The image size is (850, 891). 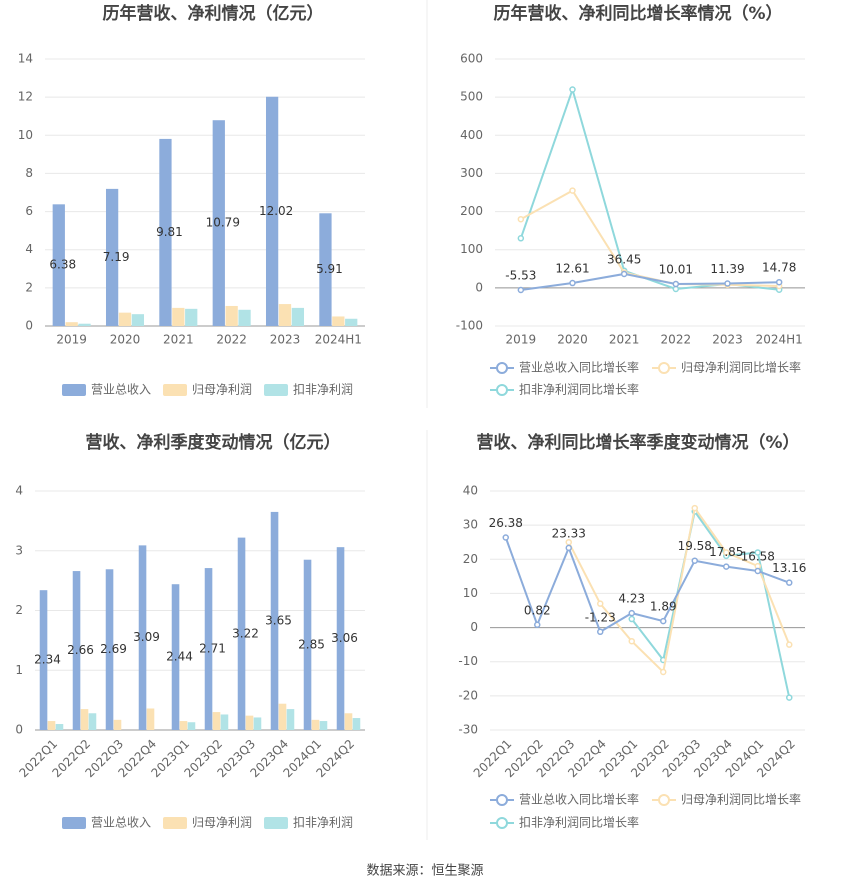 What do you see at coordinates (471, 135) in the screenshot?
I see `y-tick-label: 400` at bounding box center [471, 135].